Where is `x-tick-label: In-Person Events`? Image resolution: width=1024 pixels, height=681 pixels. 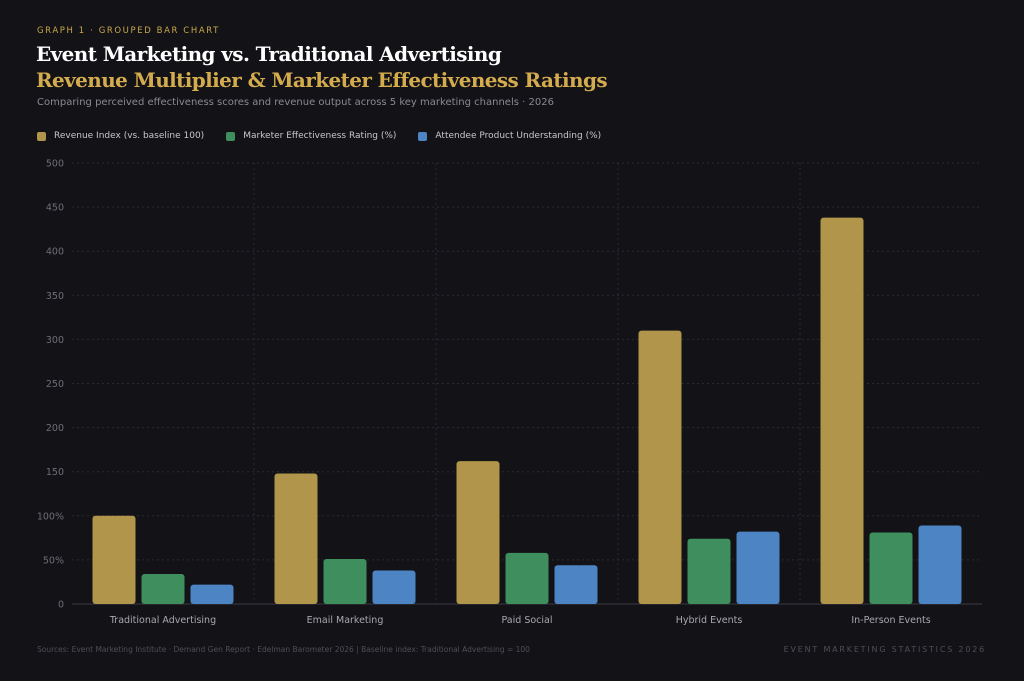
x-tick-label: In-Person Events is located at coordinates (890, 620).